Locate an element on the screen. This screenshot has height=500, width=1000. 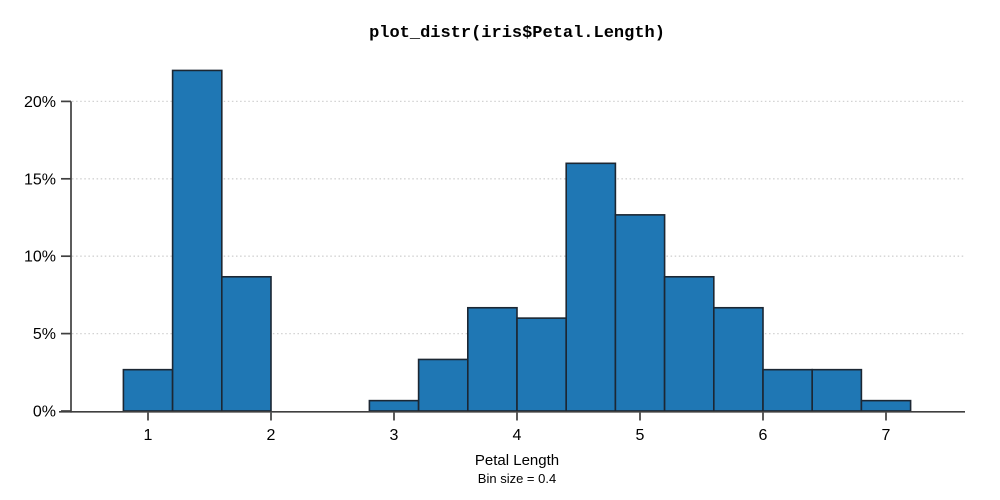
y-tick-label: 10% is located at coordinates (40, 257).